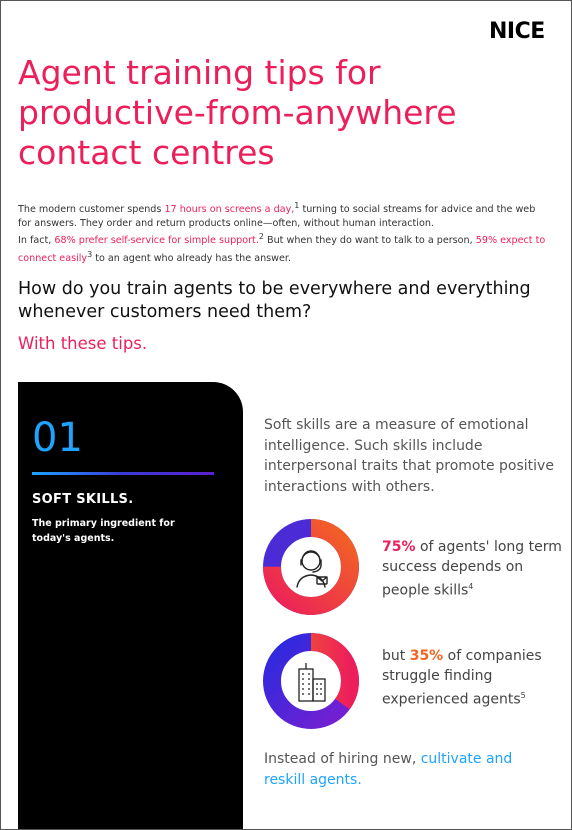  I want to click on stat-percent: 35%, so click(426, 656).